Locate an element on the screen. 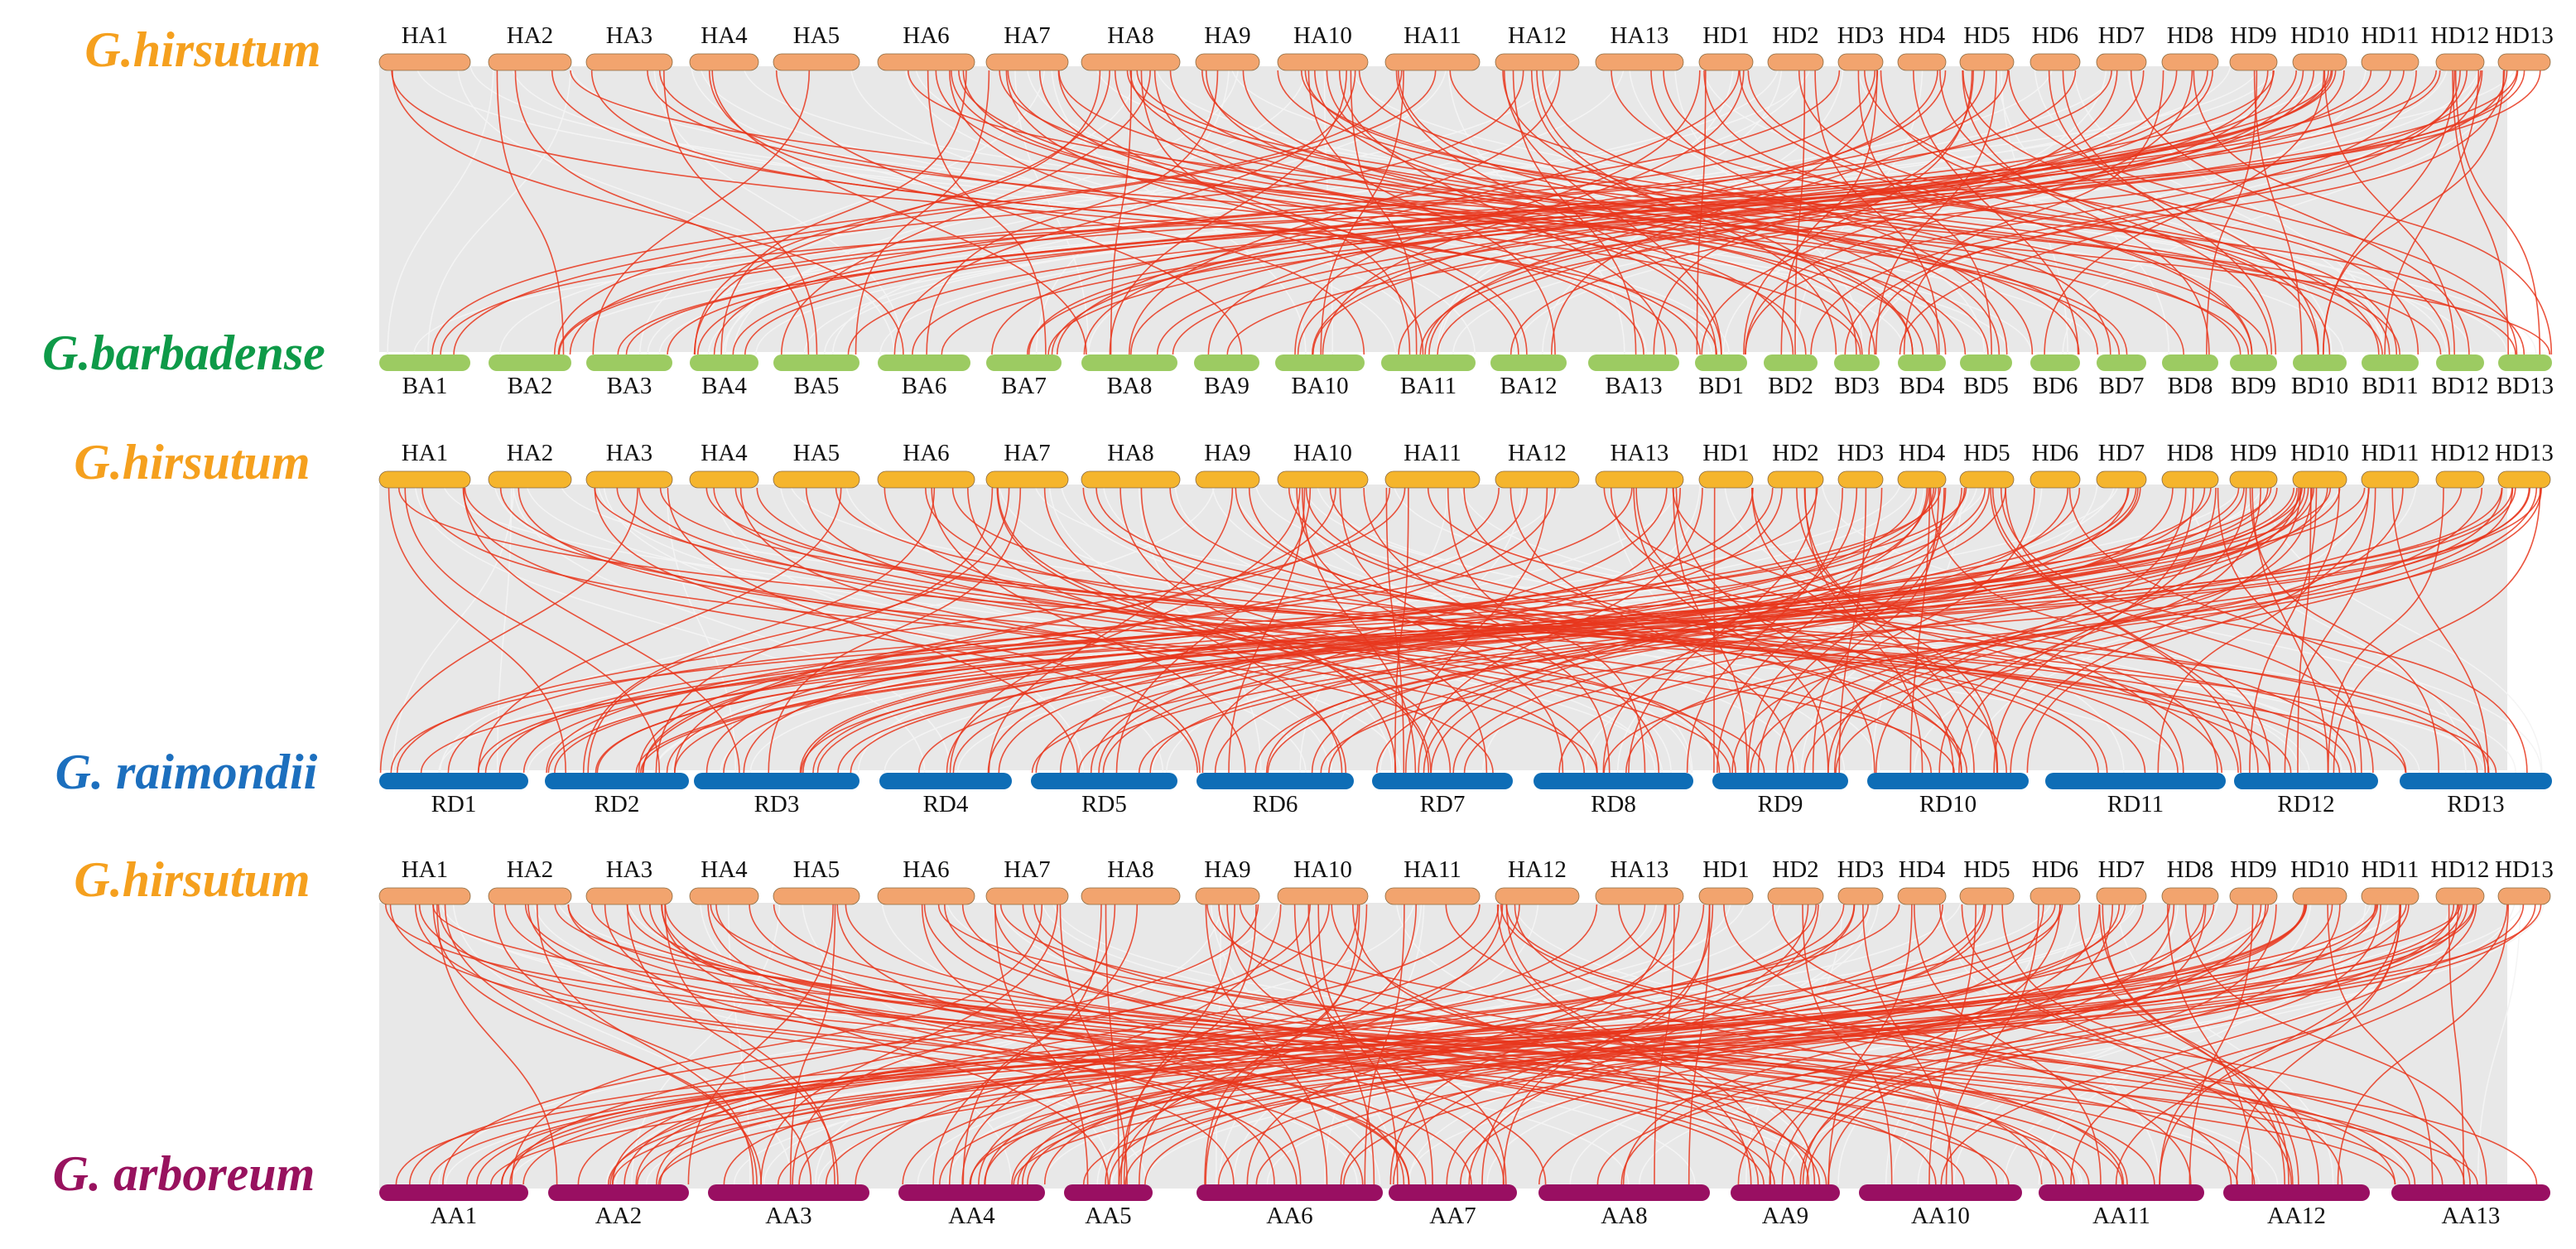  chromosome-HA8-p3 is located at coordinates (1131, 896).